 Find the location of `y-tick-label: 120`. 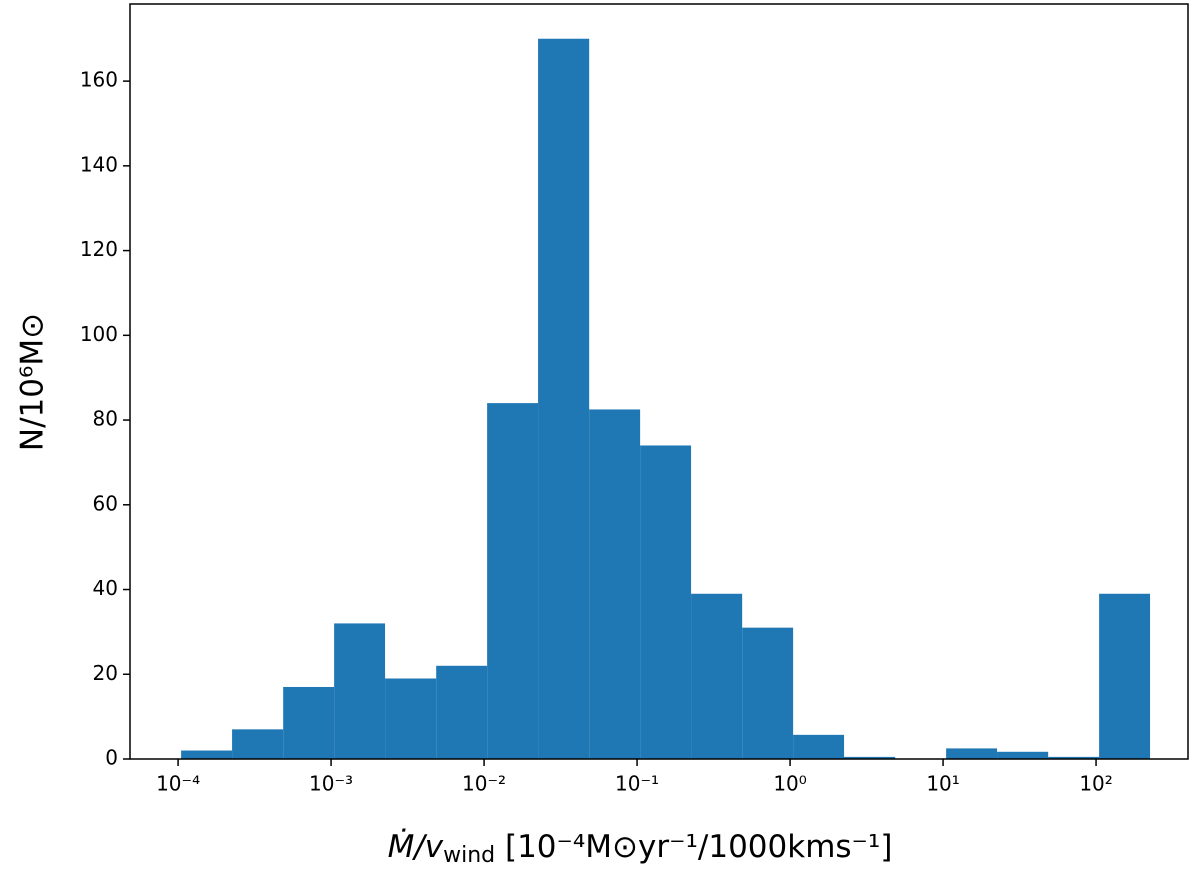

y-tick-label: 120 is located at coordinates (99, 249).